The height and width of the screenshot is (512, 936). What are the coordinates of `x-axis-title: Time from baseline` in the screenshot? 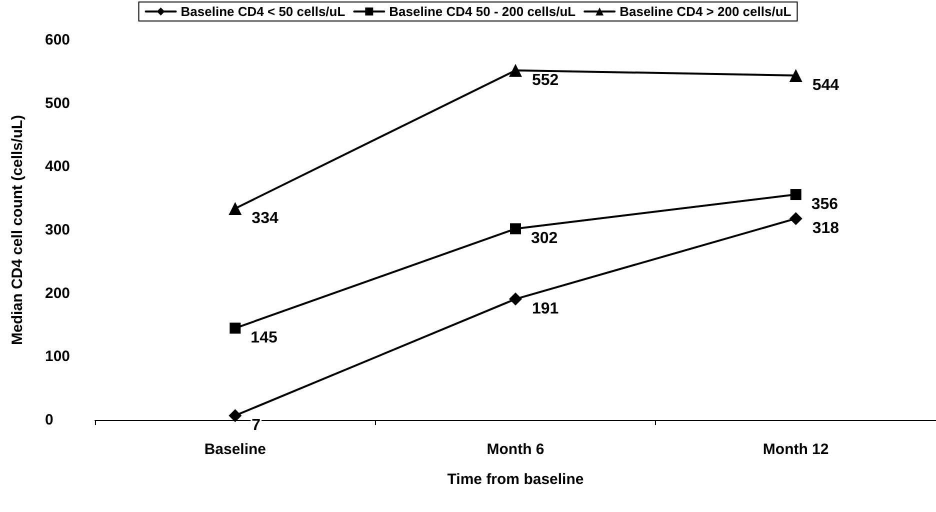 It's located at (515, 479).